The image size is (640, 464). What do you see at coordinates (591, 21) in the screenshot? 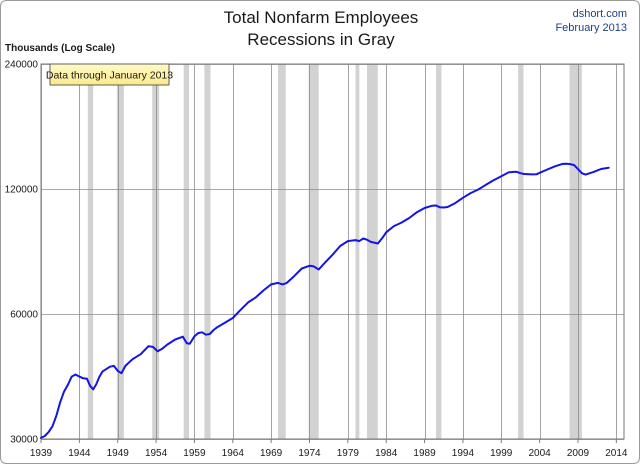
I see `chart-source: dshort.com February 2013` at bounding box center [591, 21].